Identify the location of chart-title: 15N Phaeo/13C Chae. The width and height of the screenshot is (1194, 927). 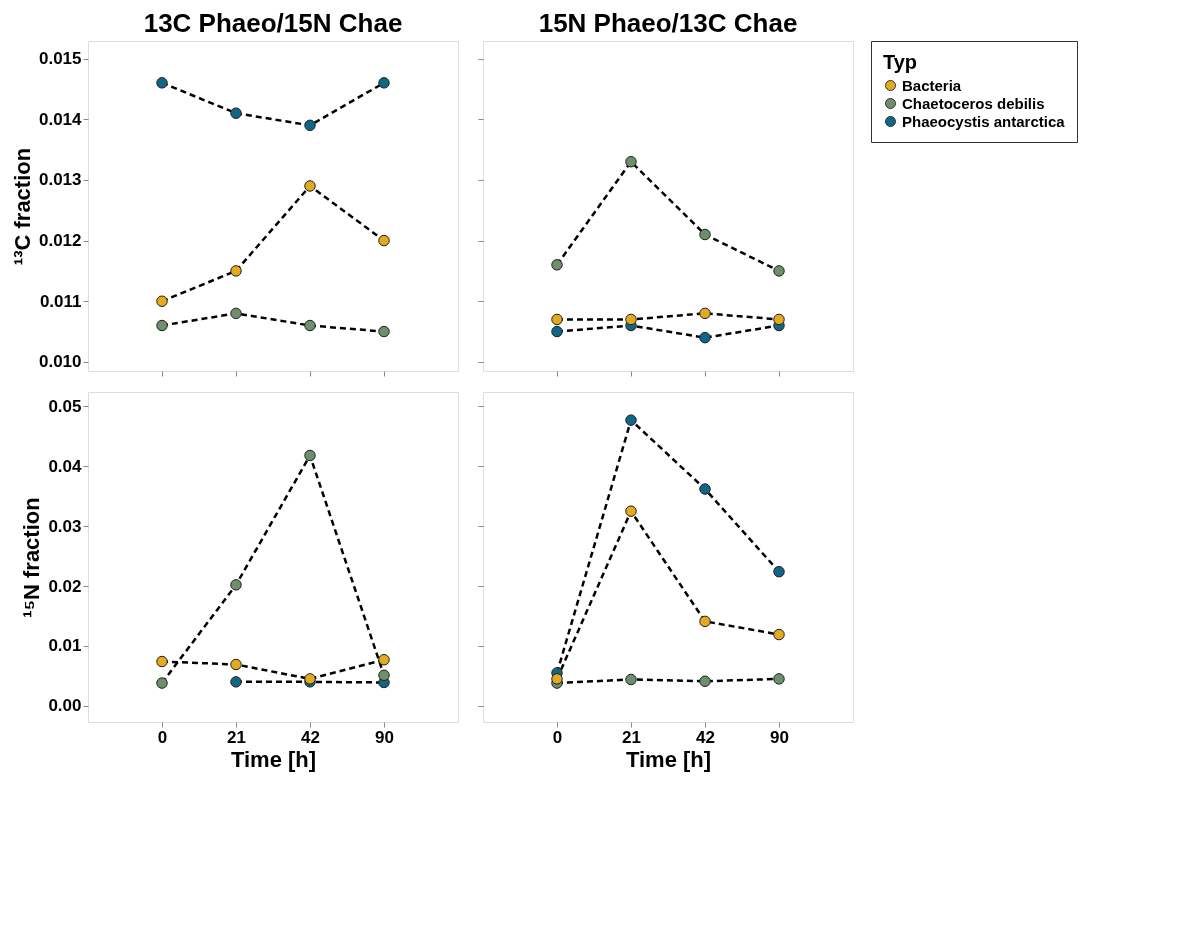
(668, 22).